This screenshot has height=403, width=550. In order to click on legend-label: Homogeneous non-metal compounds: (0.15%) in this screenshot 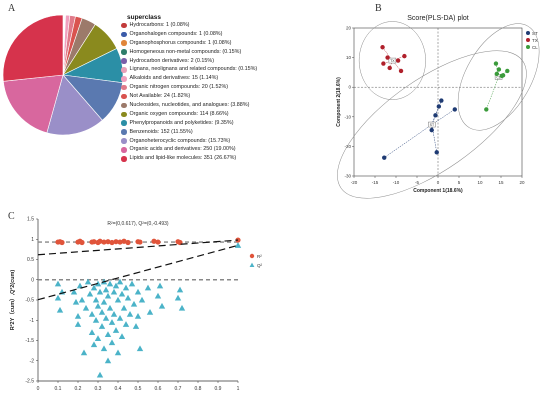, I will do `click(185, 51)`.